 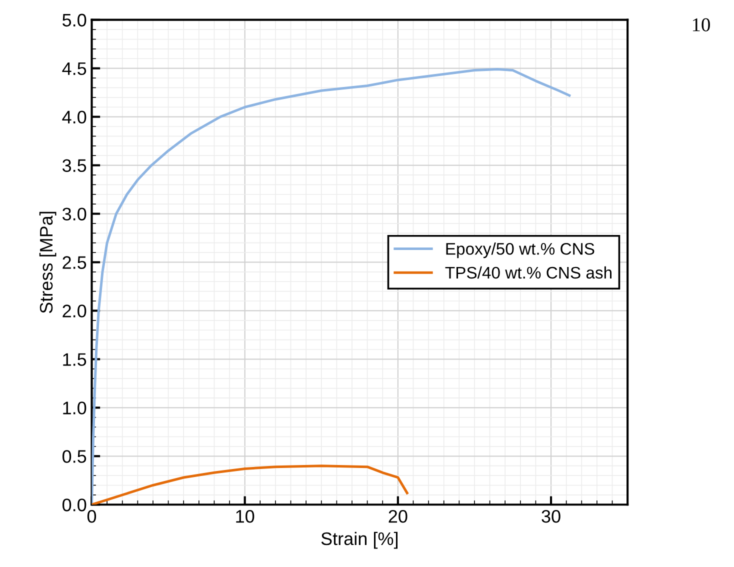 What do you see at coordinates (551, 516) in the screenshot?
I see `x-tick-label: 30` at bounding box center [551, 516].